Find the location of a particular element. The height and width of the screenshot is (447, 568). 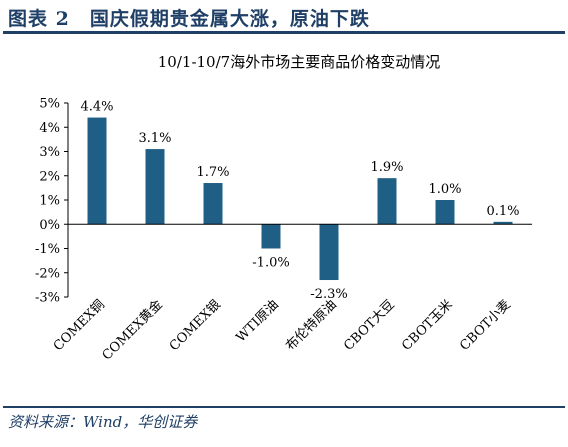

figure-header: 图表 2 国庆假期贵金属大涨，原油下跌 is located at coordinates (284, 18).